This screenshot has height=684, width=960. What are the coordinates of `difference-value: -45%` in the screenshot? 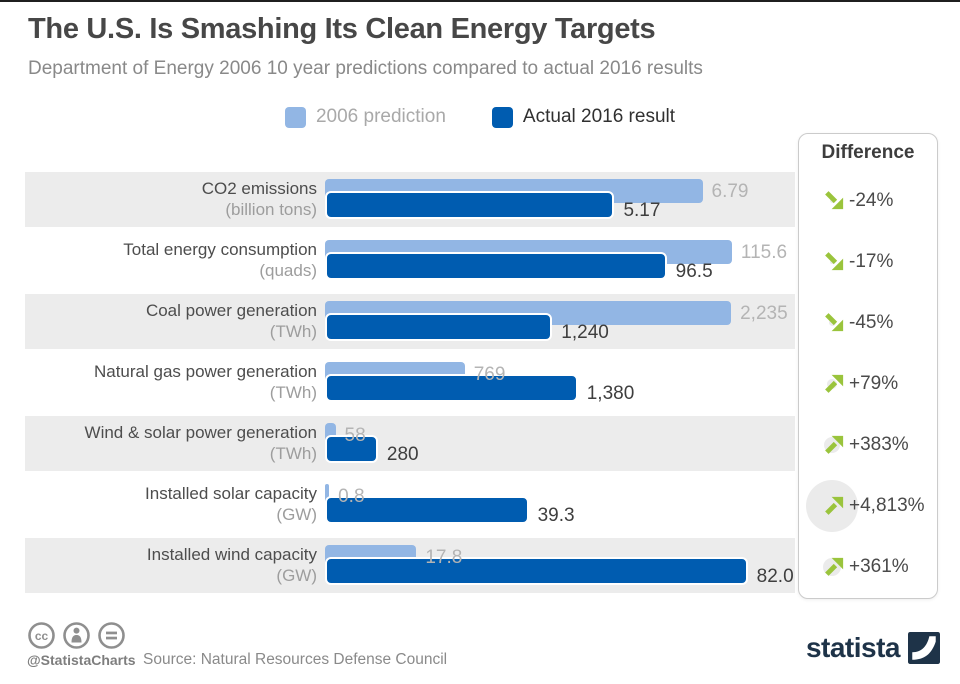 It's located at (871, 322).